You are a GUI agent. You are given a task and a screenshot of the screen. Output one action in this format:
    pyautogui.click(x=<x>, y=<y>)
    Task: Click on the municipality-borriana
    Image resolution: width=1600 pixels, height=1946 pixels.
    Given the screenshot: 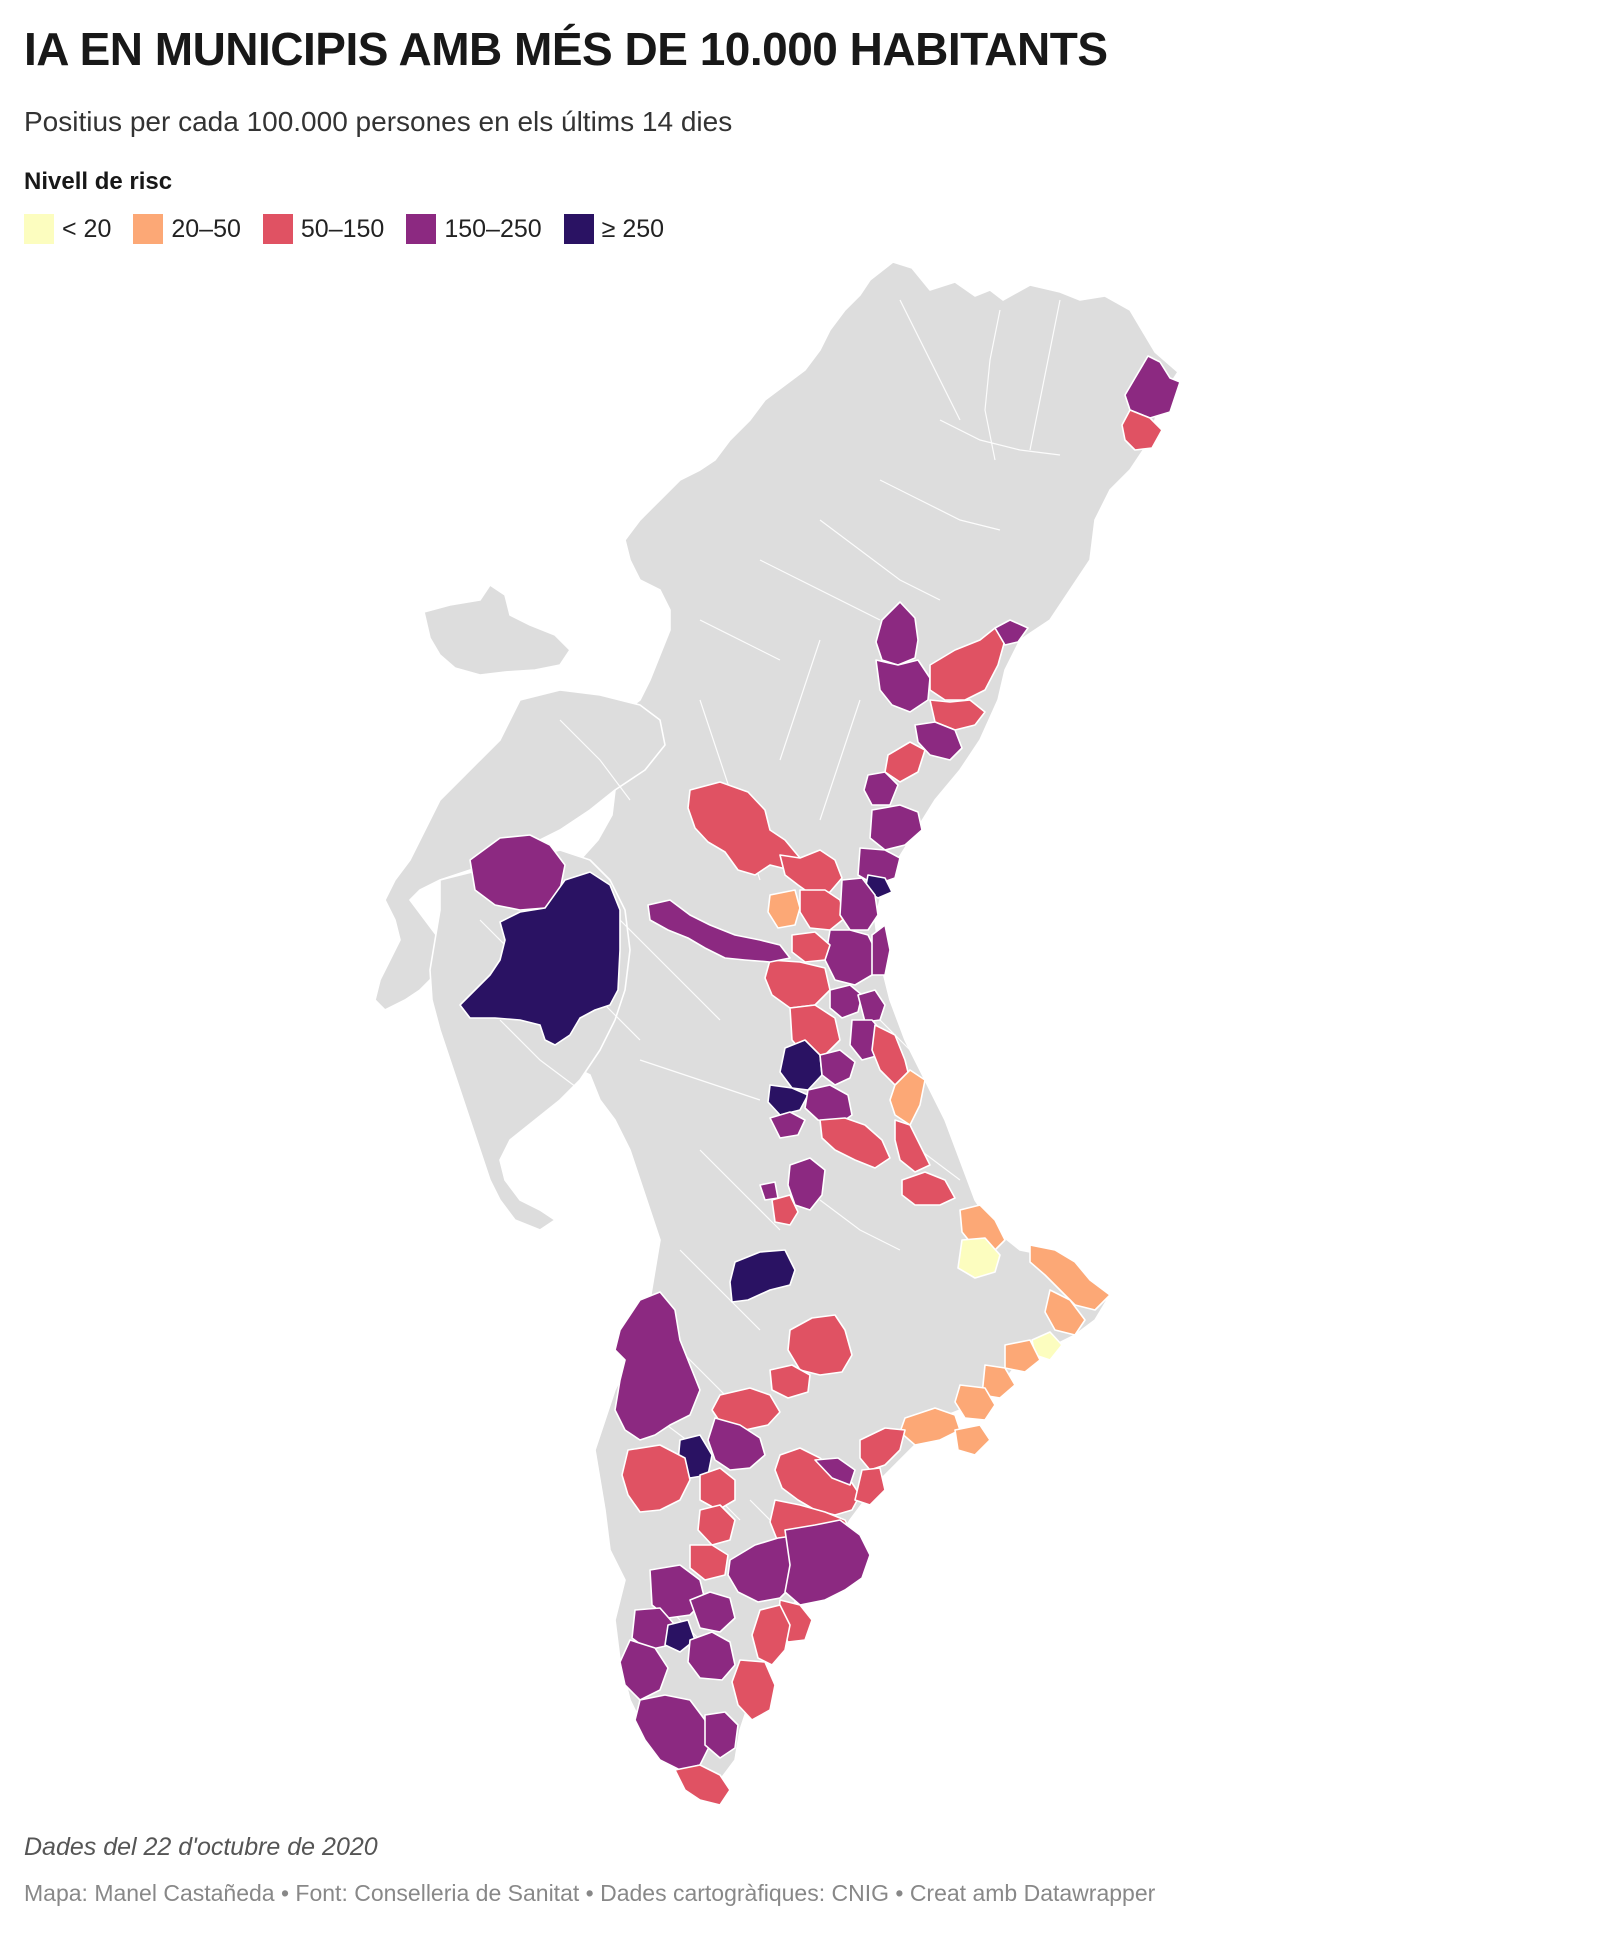 What is the action you would take?
    pyautogui.click(x=938, y=741)
    